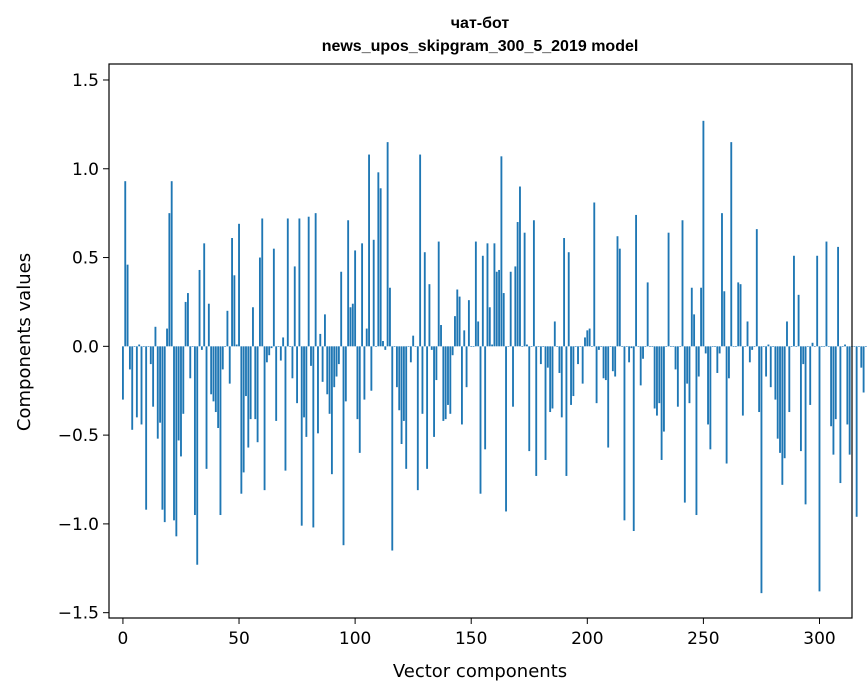 The width and height of the screenshot is (867, 696). Describe the element at coordinates (24, 342) in the screenshot. I see `y-axis-label: Components values` at that location.